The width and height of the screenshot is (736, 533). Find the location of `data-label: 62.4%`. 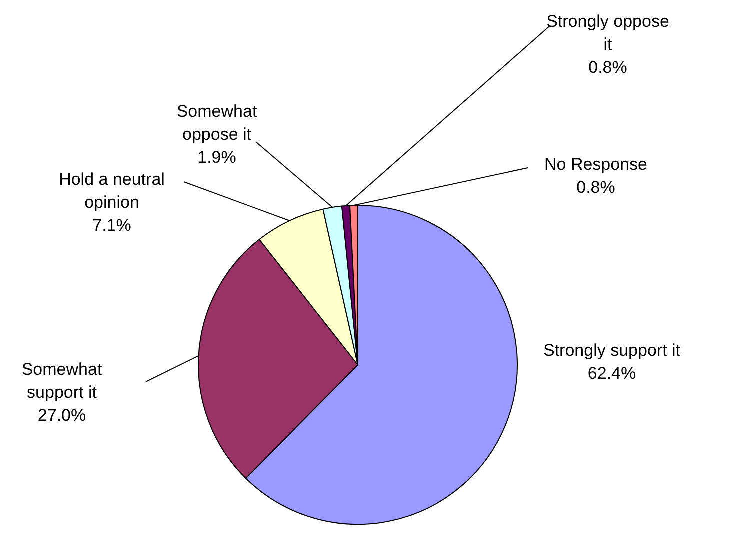

data-label: 62.4% is located at coordinates (612, 374).